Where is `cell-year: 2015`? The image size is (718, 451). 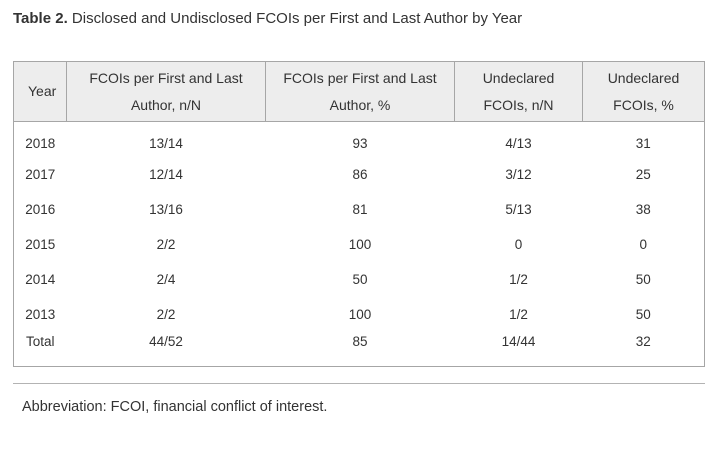 cell-year: 2015 is located at coordinates (40, 244).